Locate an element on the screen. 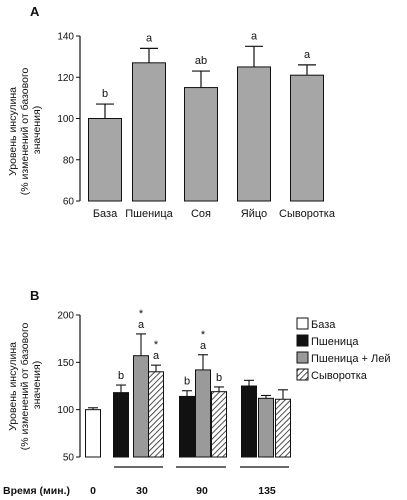 Image resolution: width=407 pixels, height=500 pixels. panel-b-group-1-bar-0-sig-letter: b is located at coordinates (121, 376).